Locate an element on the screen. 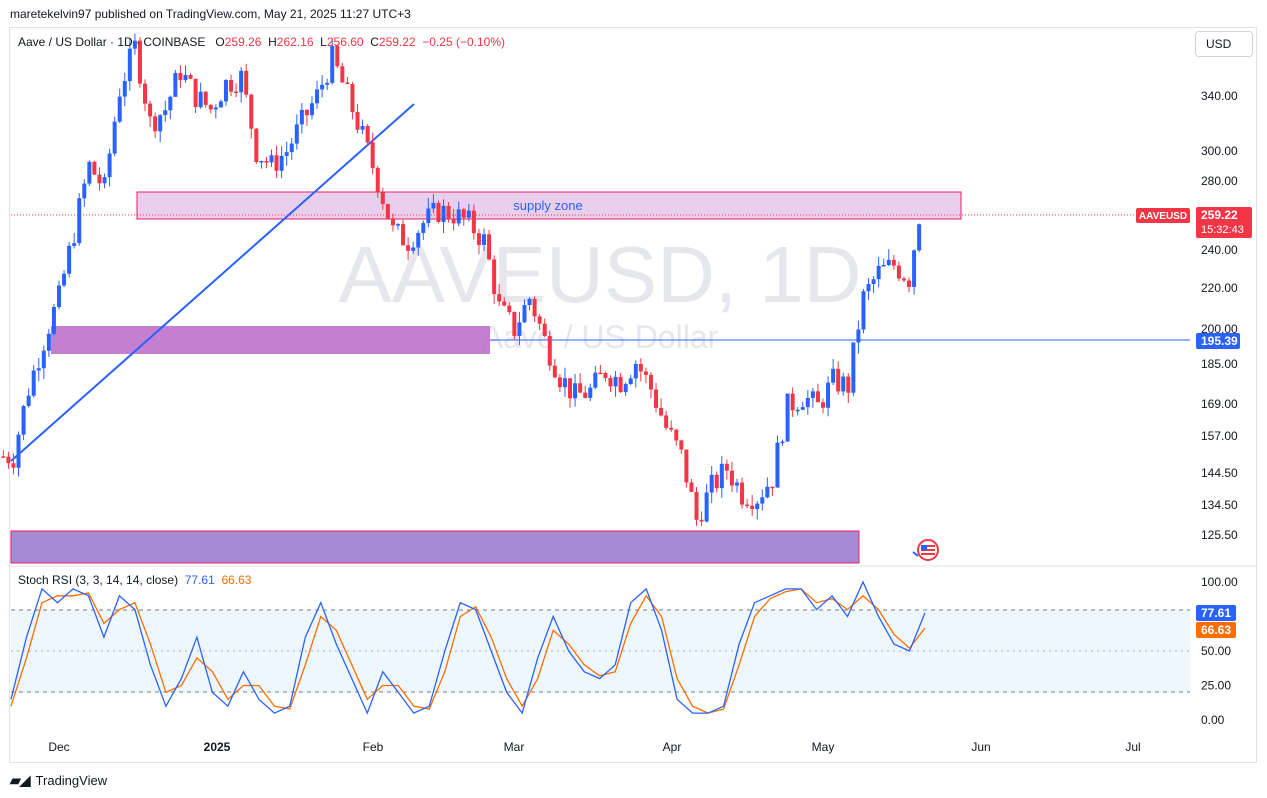 The height and width of the screenshot is (798, 1267). rsi-k-line is located at coordinates (468, 647).